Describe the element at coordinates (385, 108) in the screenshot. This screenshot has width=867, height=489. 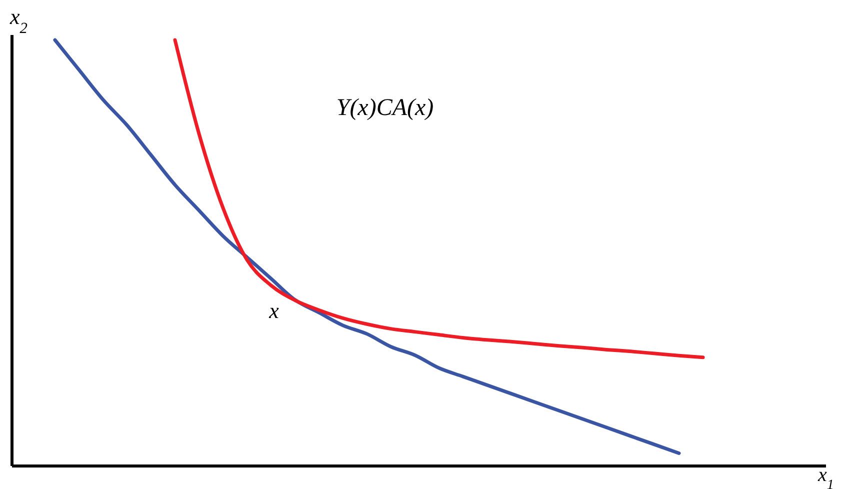
I see `annotation: Y(x)CA(x)` at that location.